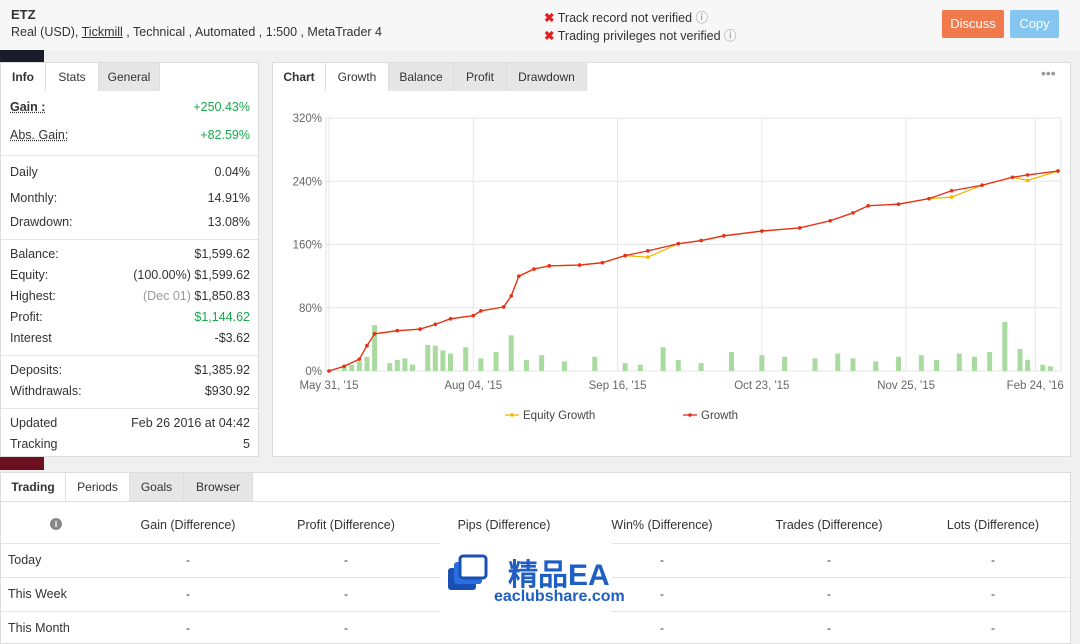 The width and height of the screenshot is (1080, 644). I want to click on info-icon: i, so click(56, 524).